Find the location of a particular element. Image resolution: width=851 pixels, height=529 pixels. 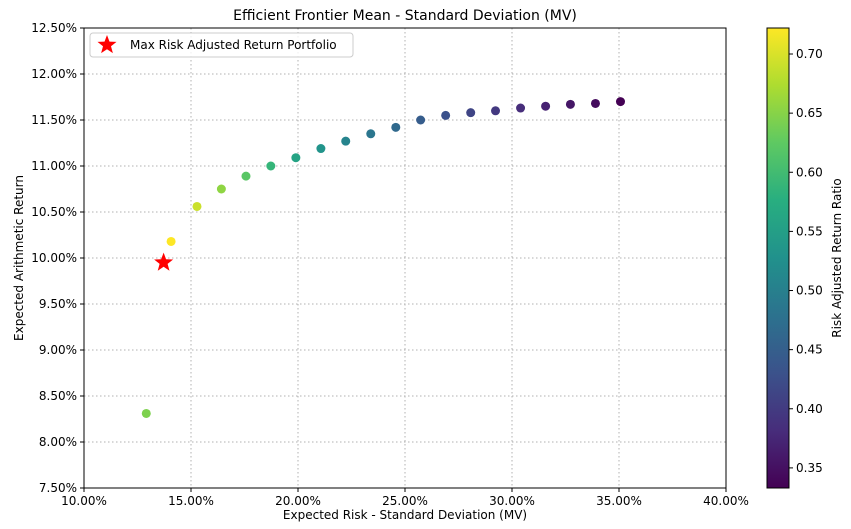

x-tick-label: 20.00% is located at coordinates (298, 501).